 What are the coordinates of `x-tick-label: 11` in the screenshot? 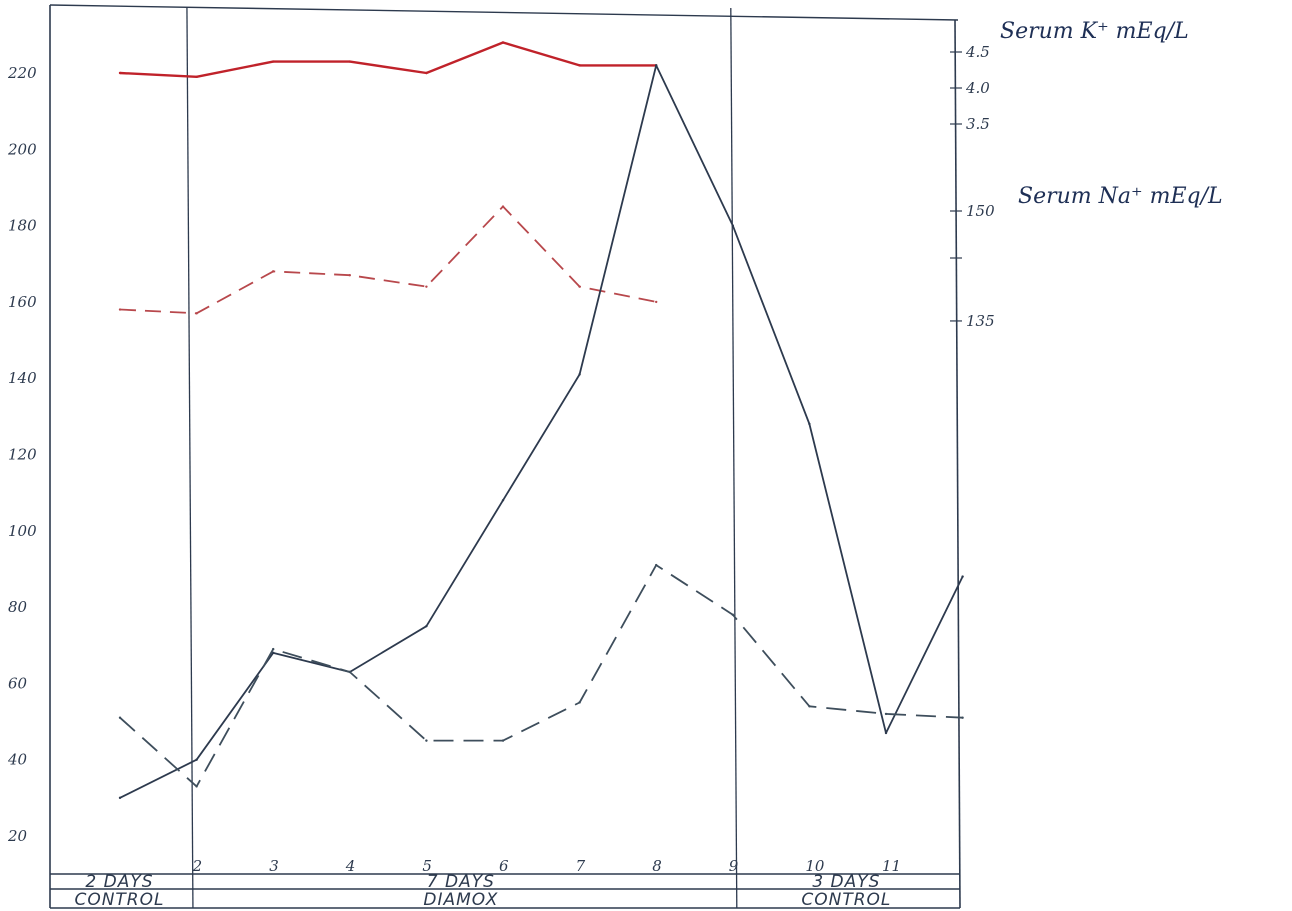 It's located at (891, 866).